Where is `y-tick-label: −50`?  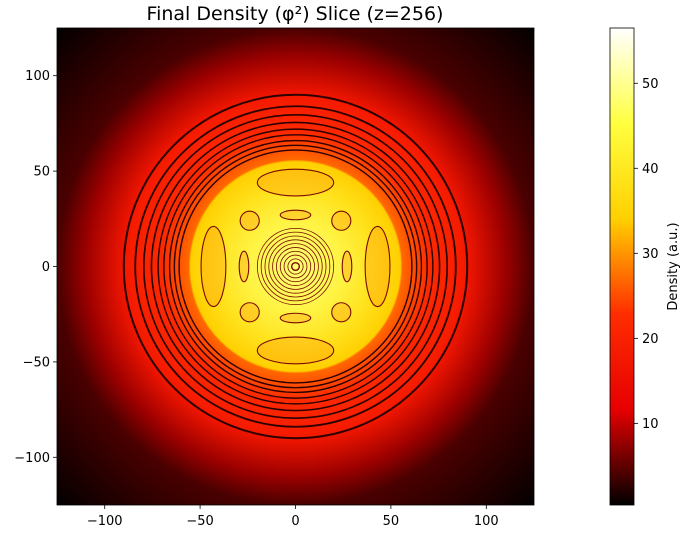
y-tick-label: −50 is located at coordinates (36, 362).